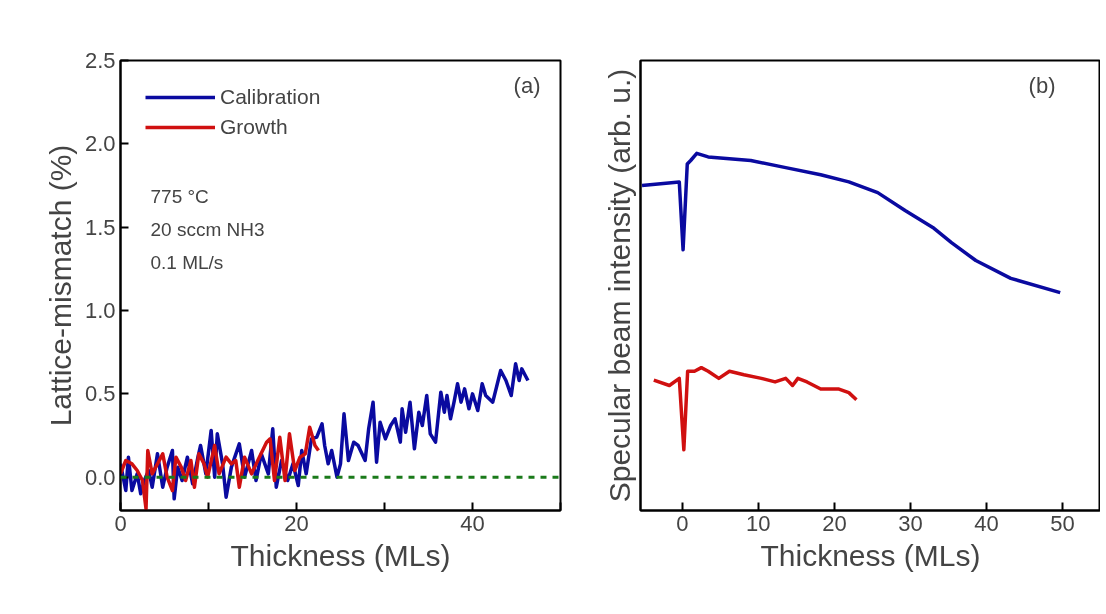 The height and width of the screenshot is (614, 1106). I want to click on annotation: 20 sccm NH3, so click(207, 229).